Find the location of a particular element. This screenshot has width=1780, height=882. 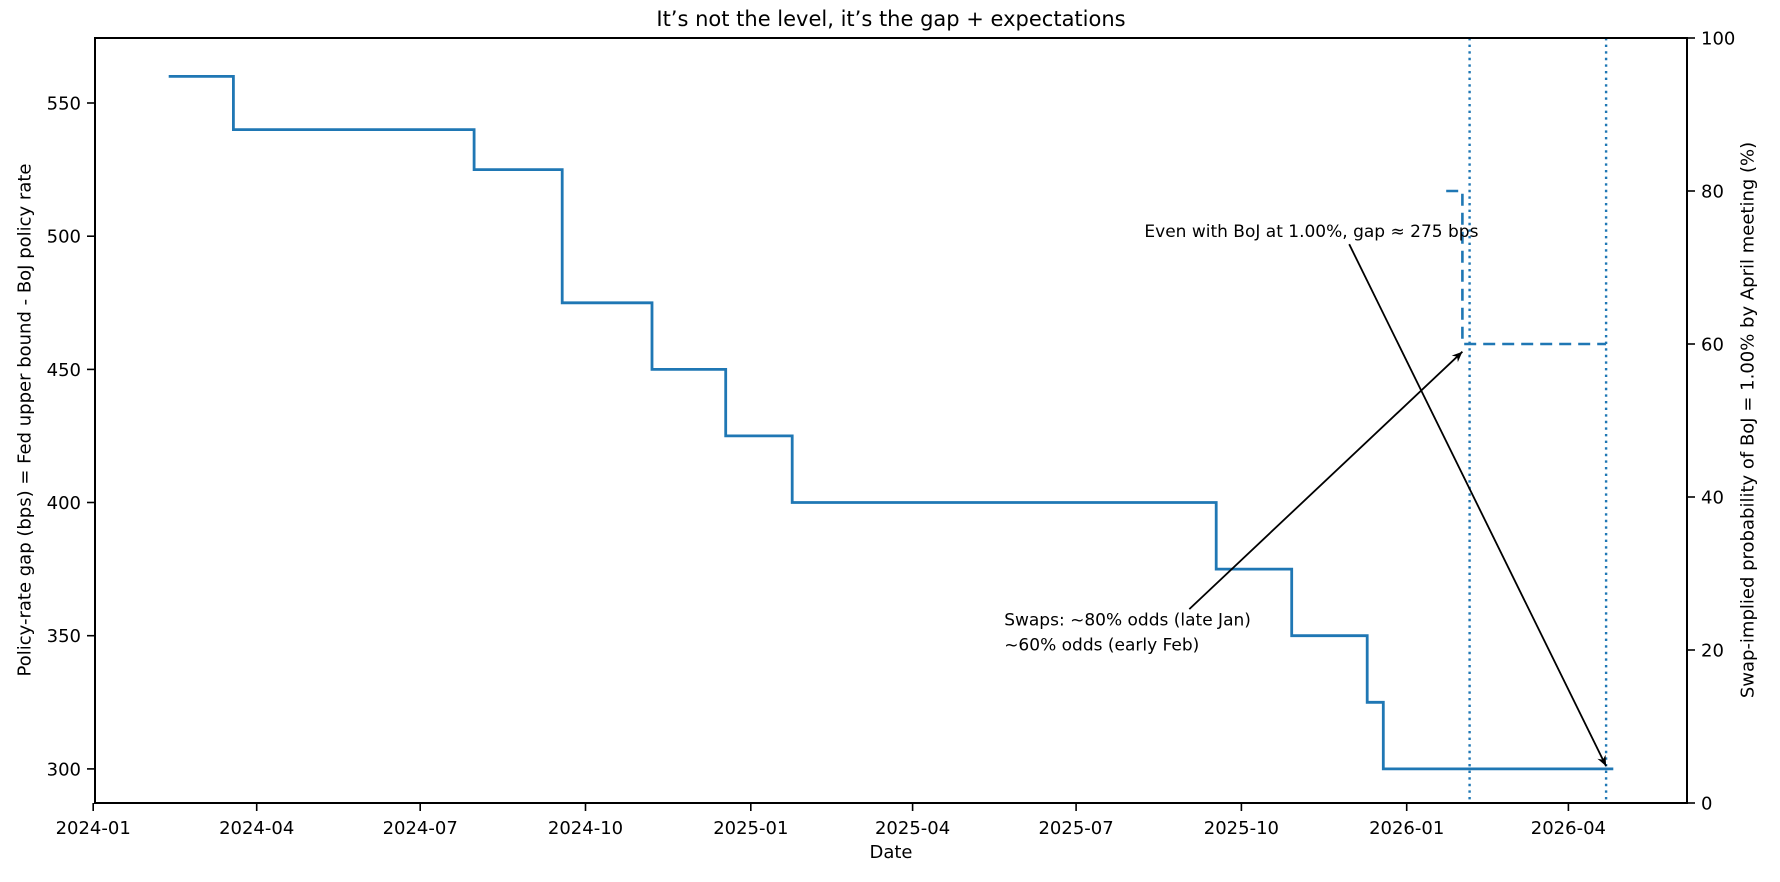

x-tick-label: 2024-07 is located at coordinates (420, 828).